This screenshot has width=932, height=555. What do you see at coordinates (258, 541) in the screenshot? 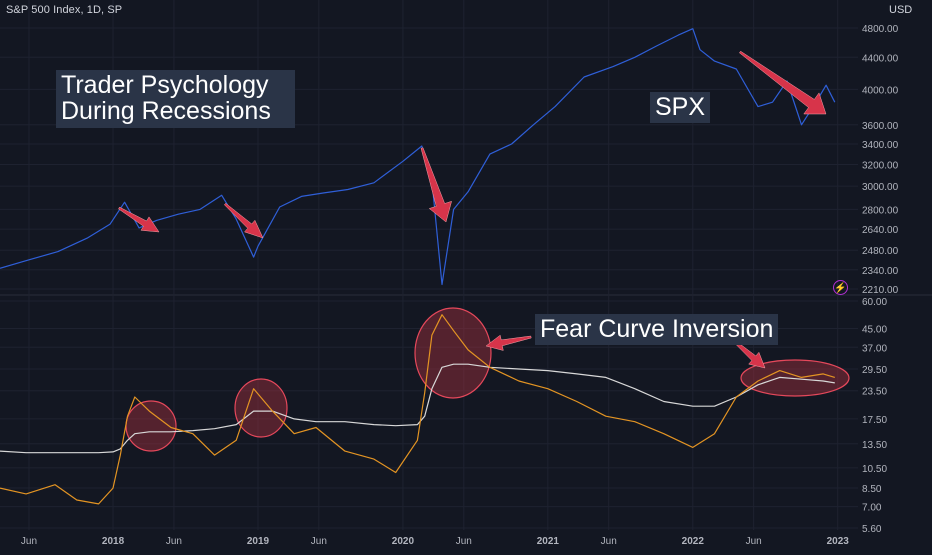
I see `x-tick-label: 2019` at bounding box center [258, 541].